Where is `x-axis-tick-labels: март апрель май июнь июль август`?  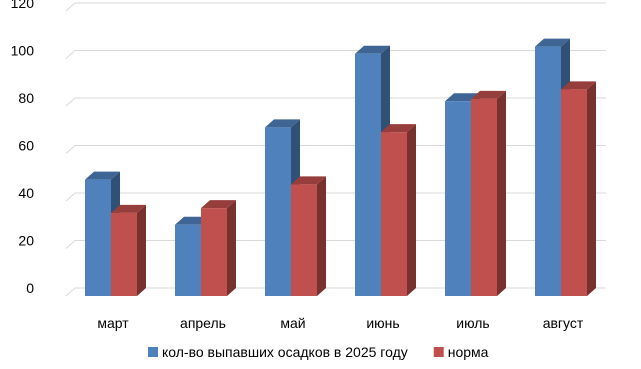 x-axis-tick-labels: март апрель май июнь июль август is located at coordinates (340, 323).